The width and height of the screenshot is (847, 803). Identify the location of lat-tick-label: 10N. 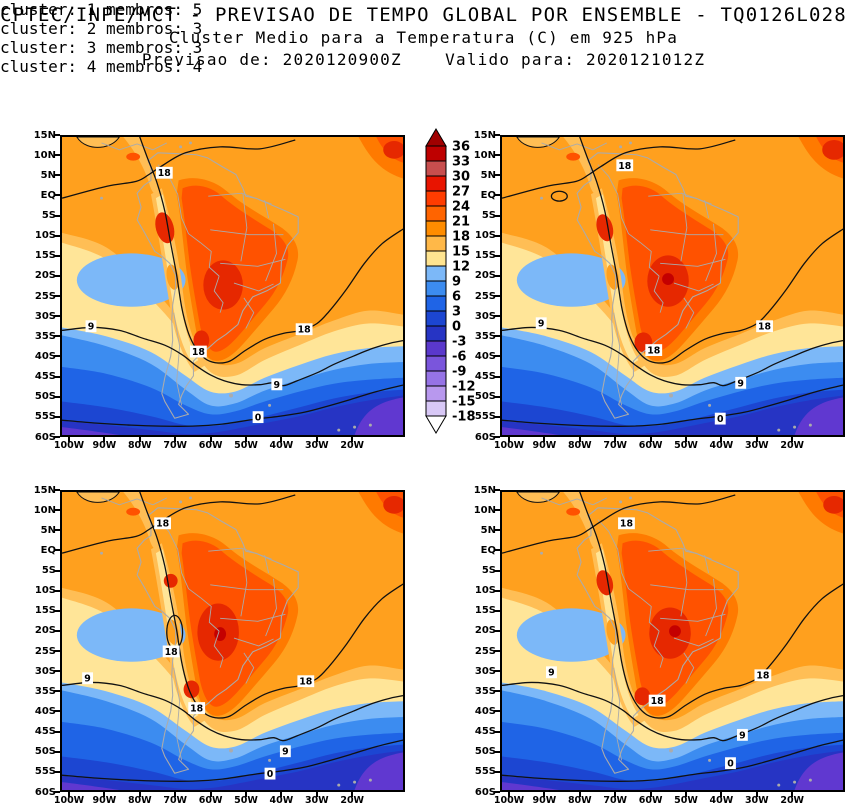
(44, 155).